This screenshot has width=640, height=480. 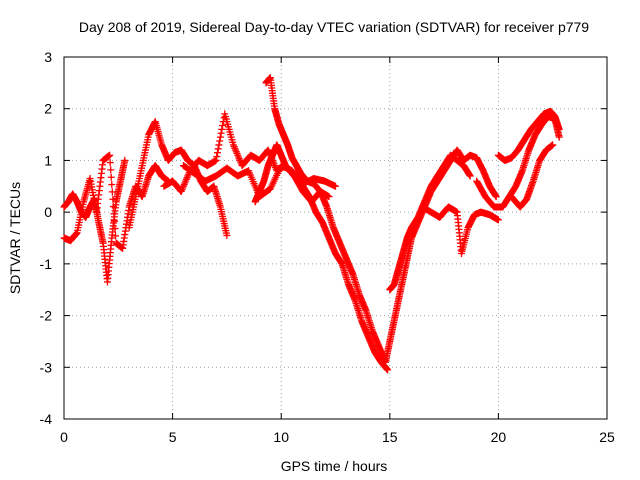 I want to click on x-tick-label: 20, so click(x=499, y=437).